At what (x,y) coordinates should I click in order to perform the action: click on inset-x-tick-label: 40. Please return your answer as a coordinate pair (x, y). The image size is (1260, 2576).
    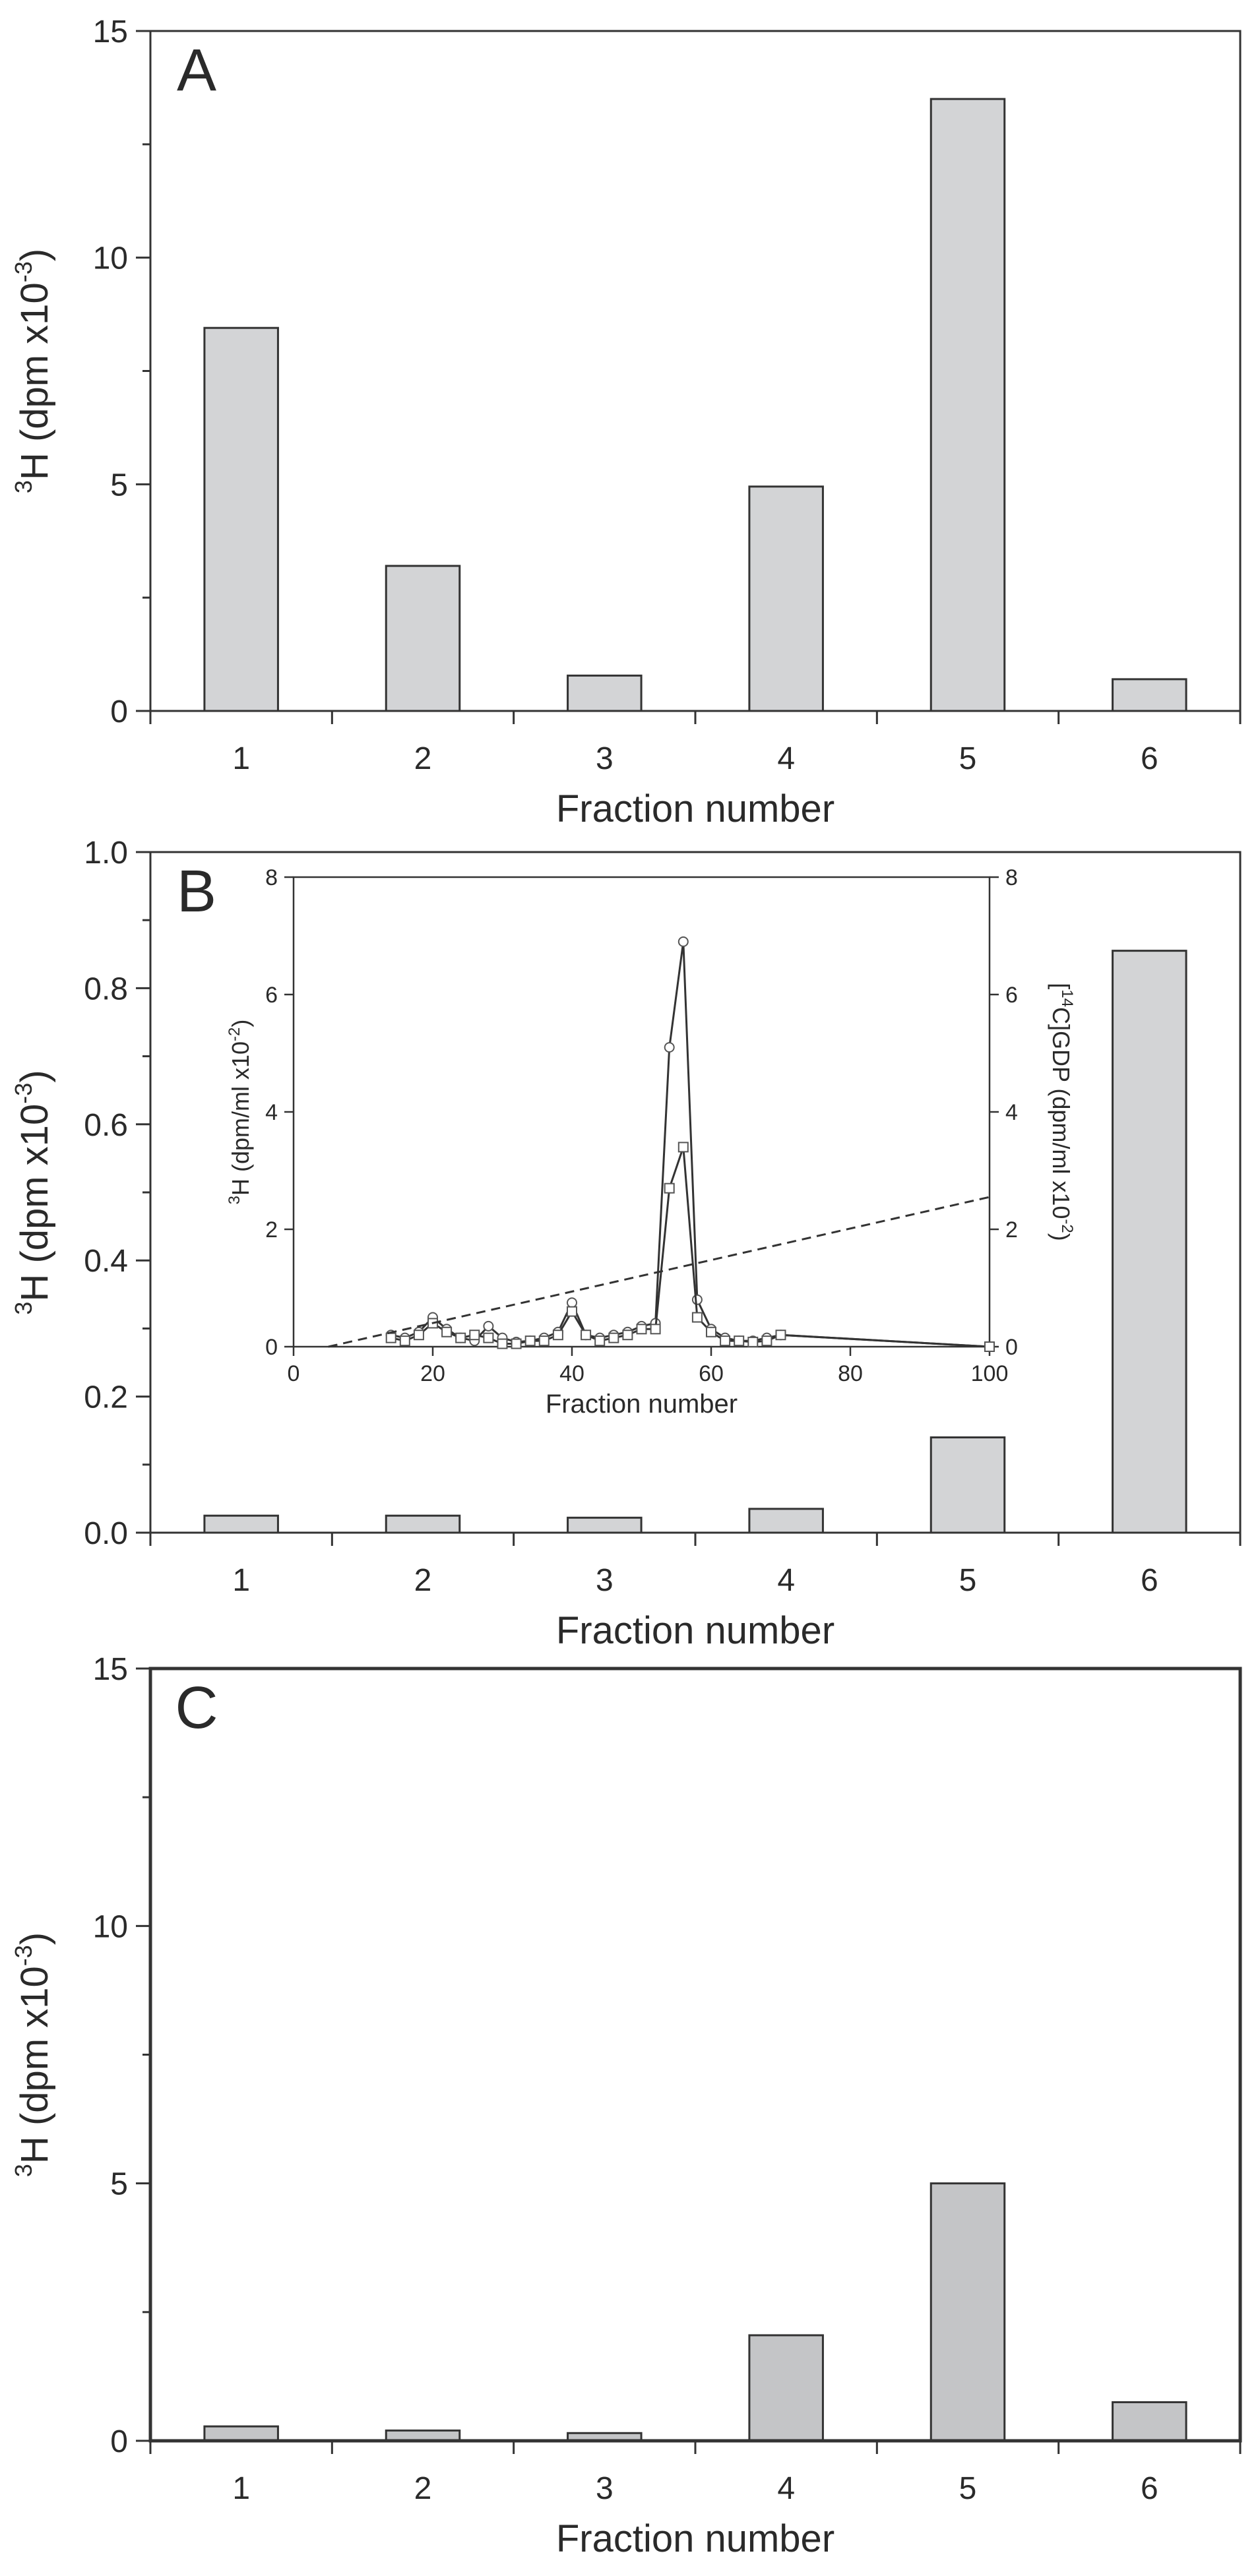
    Looking at the image, I should click on (571, 1373).